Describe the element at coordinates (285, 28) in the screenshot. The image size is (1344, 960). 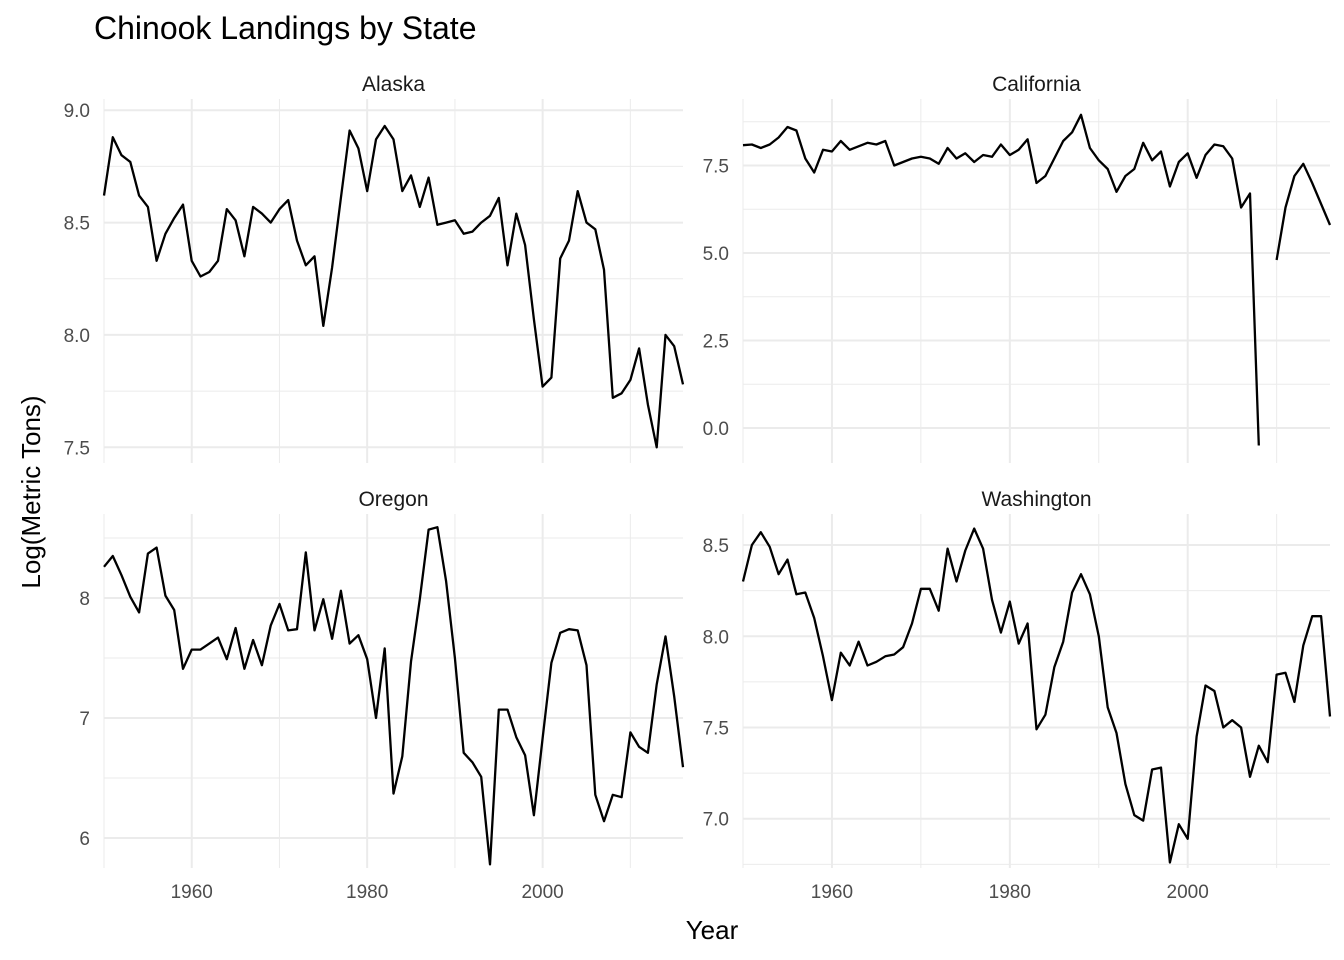
I see `chart-title: Chinook Landings by State` at that location.